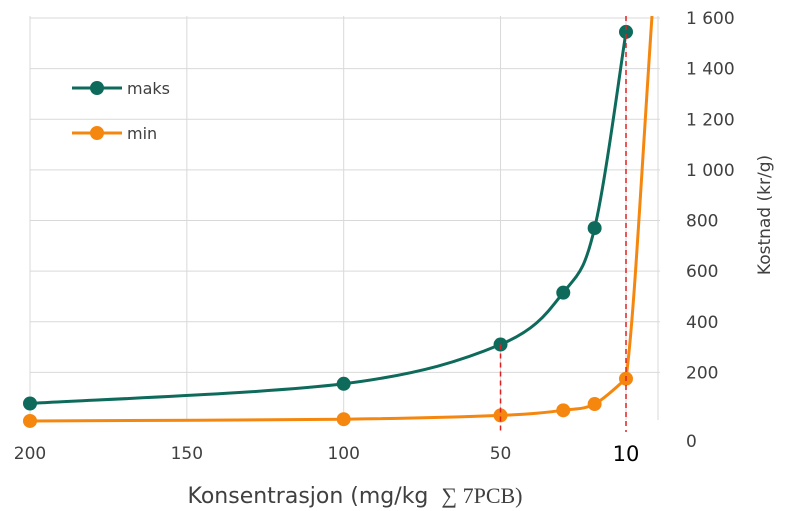 The width and height of the screenshot is (790, 511). I want to click on y-tick-label: 800, so click(702, 222).